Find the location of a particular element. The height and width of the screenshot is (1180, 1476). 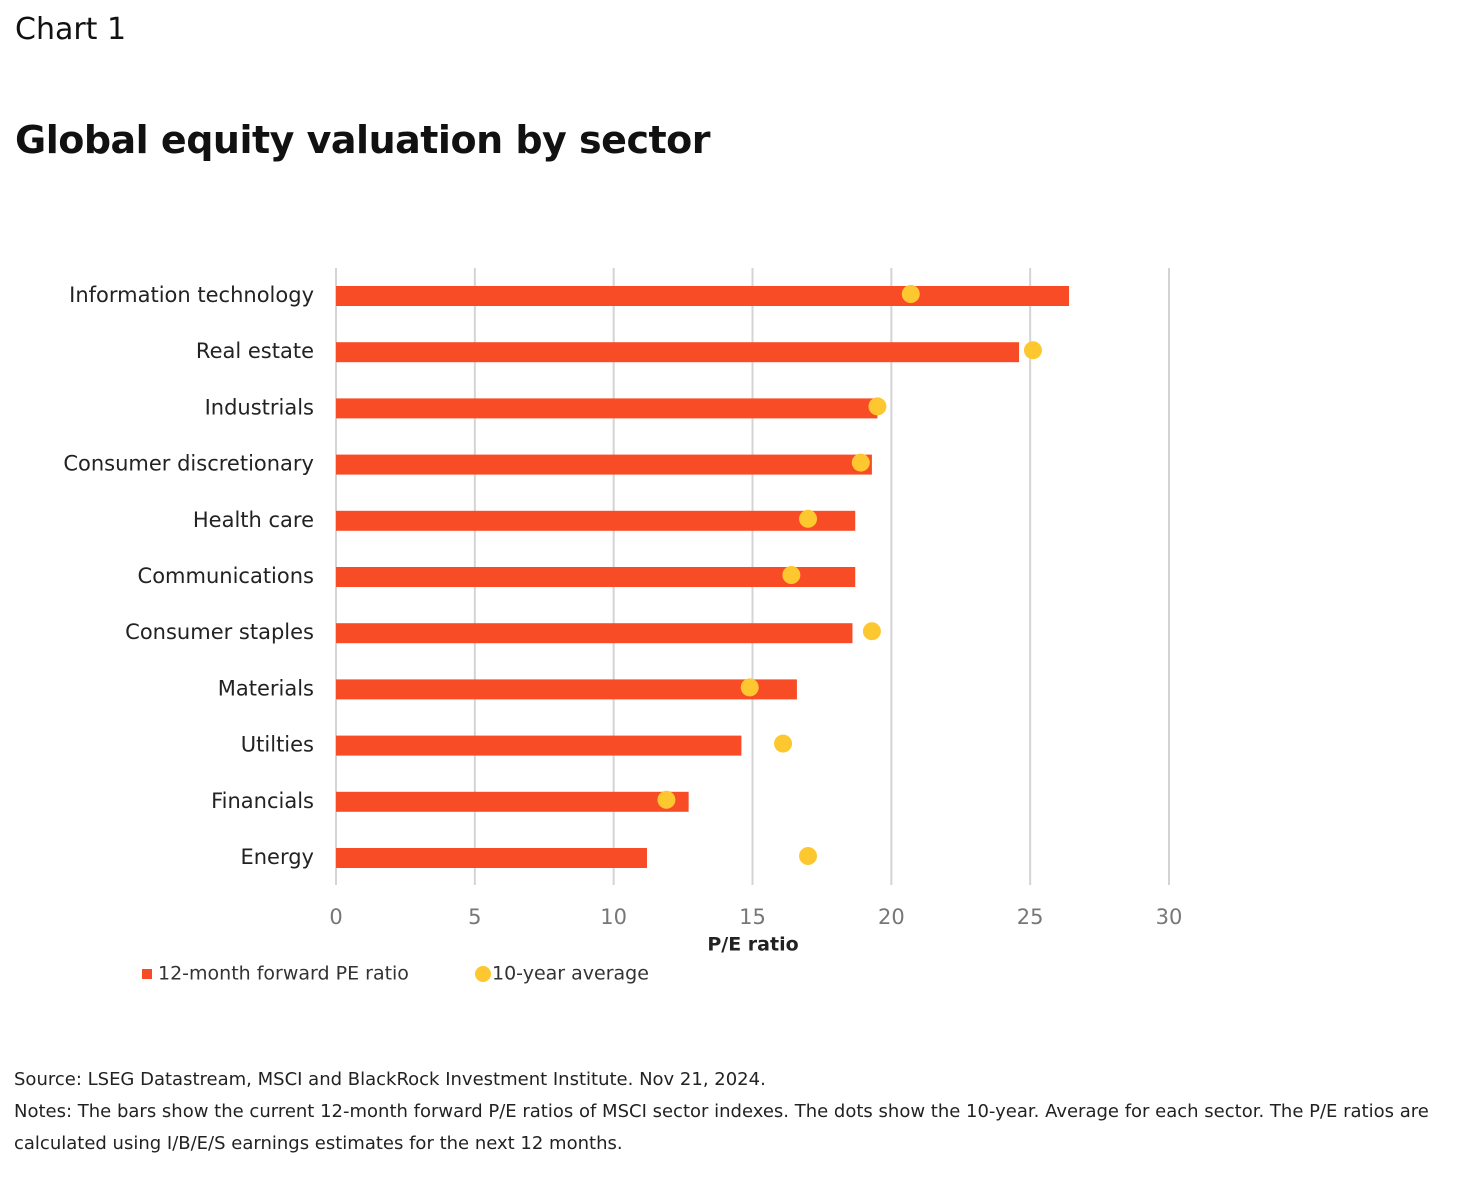

y-tick-label: Industrials is located at coordinates (259, 407).